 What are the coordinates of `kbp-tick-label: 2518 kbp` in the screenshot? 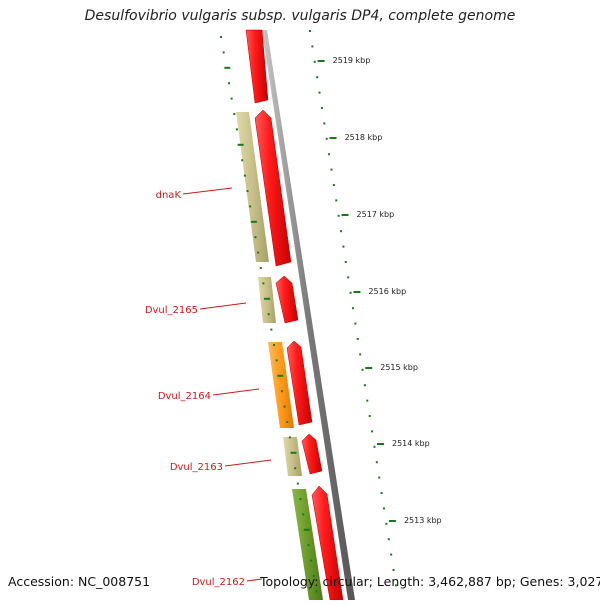 It's located at (364, 137).